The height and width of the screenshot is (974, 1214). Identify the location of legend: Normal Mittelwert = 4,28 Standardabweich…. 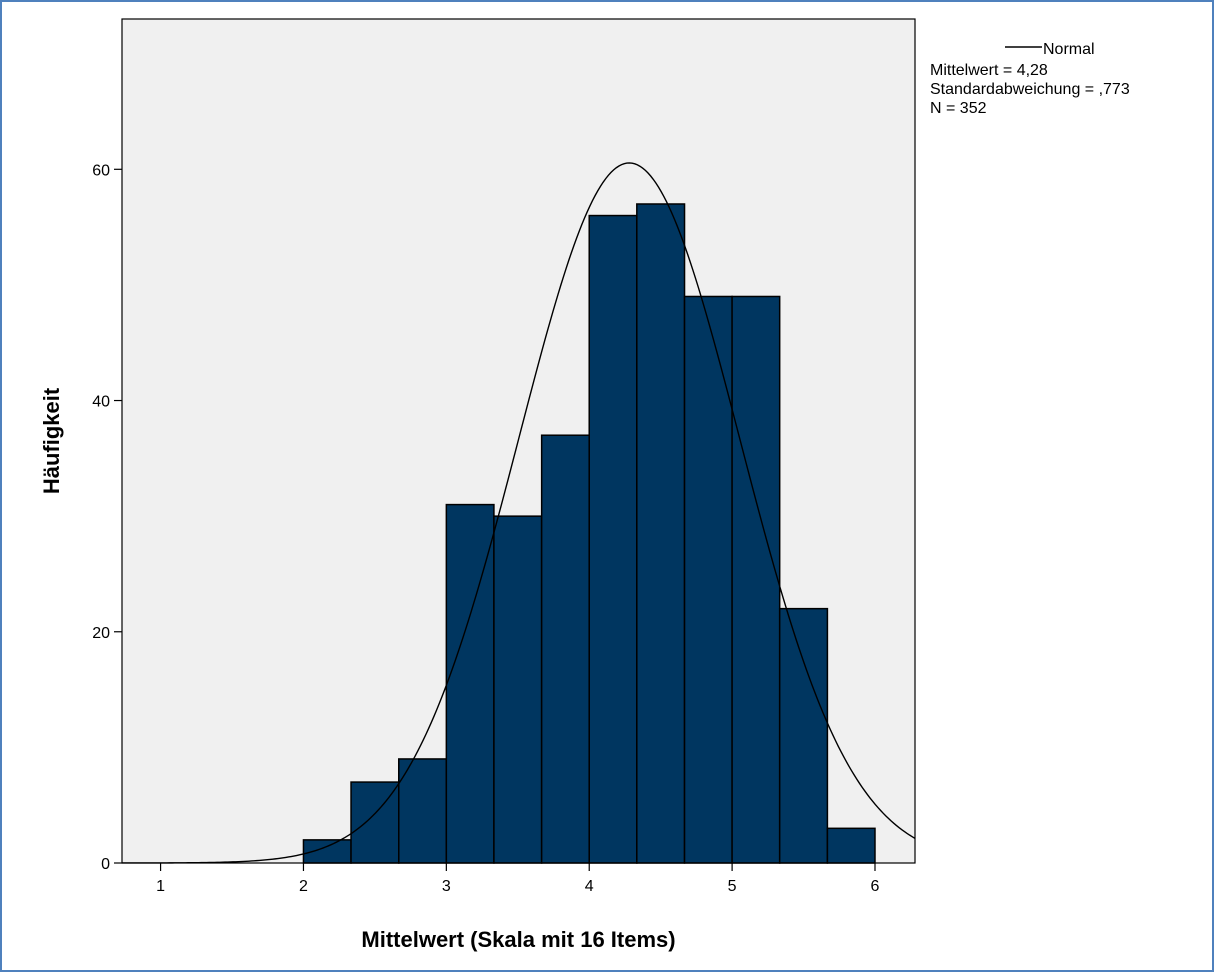
(1030, 79).